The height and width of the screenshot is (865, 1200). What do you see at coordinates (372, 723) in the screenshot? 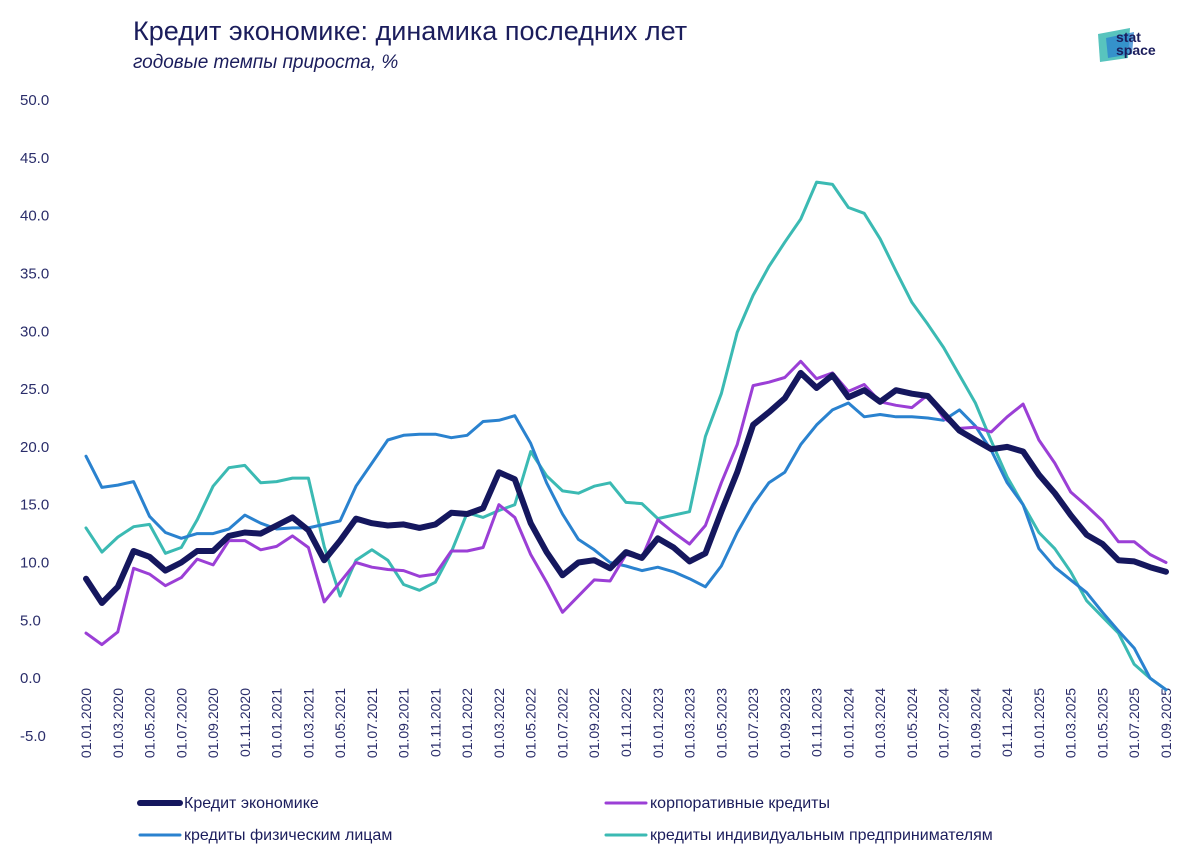
I see `x-tick-label: 01.07.2021` at bounding box center [372, 723].